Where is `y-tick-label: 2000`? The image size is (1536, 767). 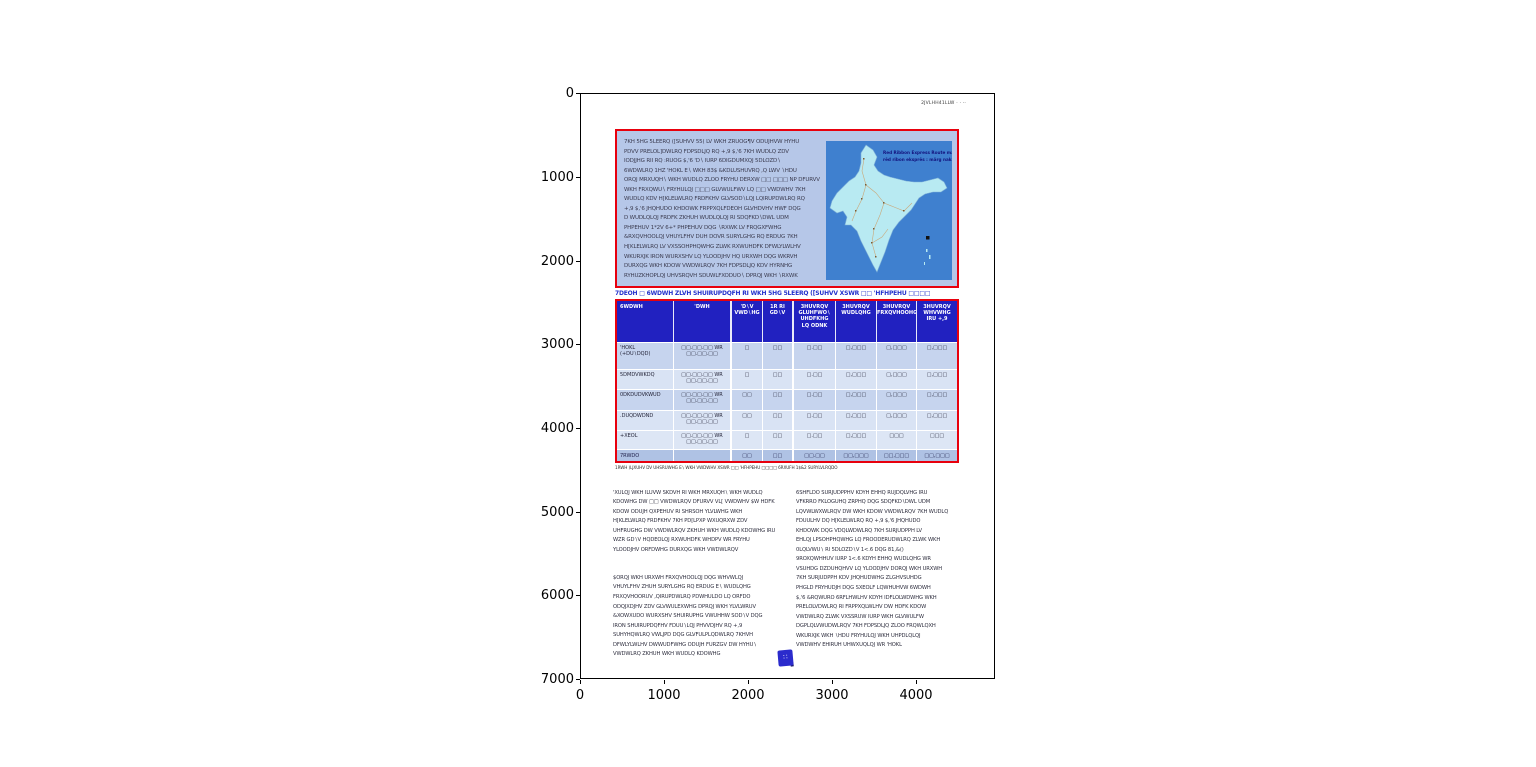 y-tick-label: 2000 is located at coordinates (557, 261).